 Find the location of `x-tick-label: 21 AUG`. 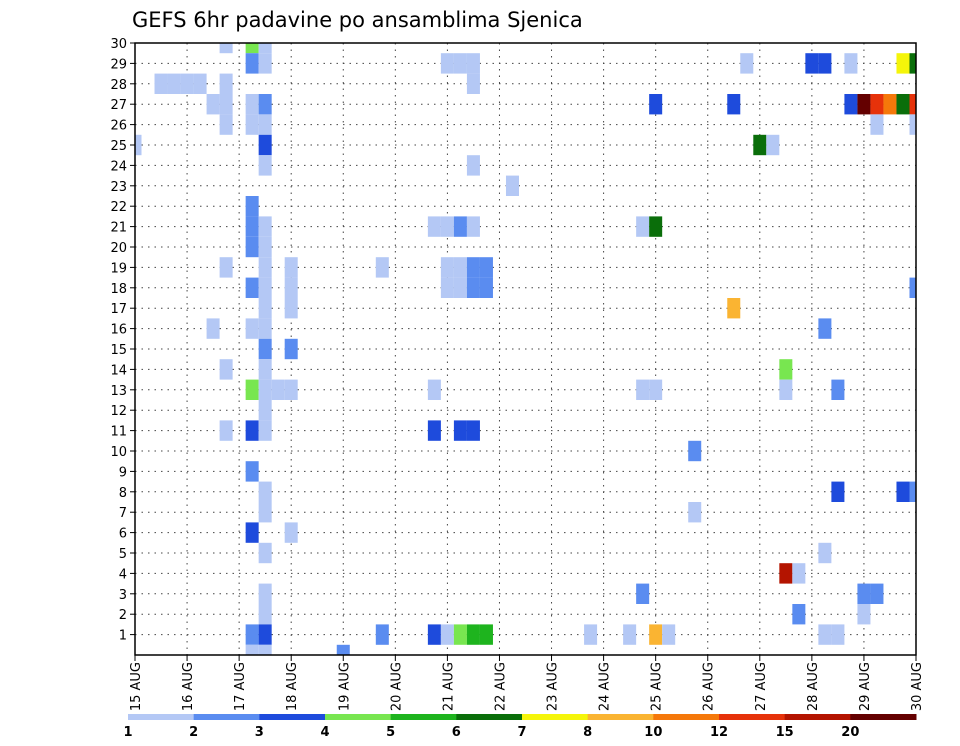

x-tick-label: 21 AUG is located at coordinates (448, 686).